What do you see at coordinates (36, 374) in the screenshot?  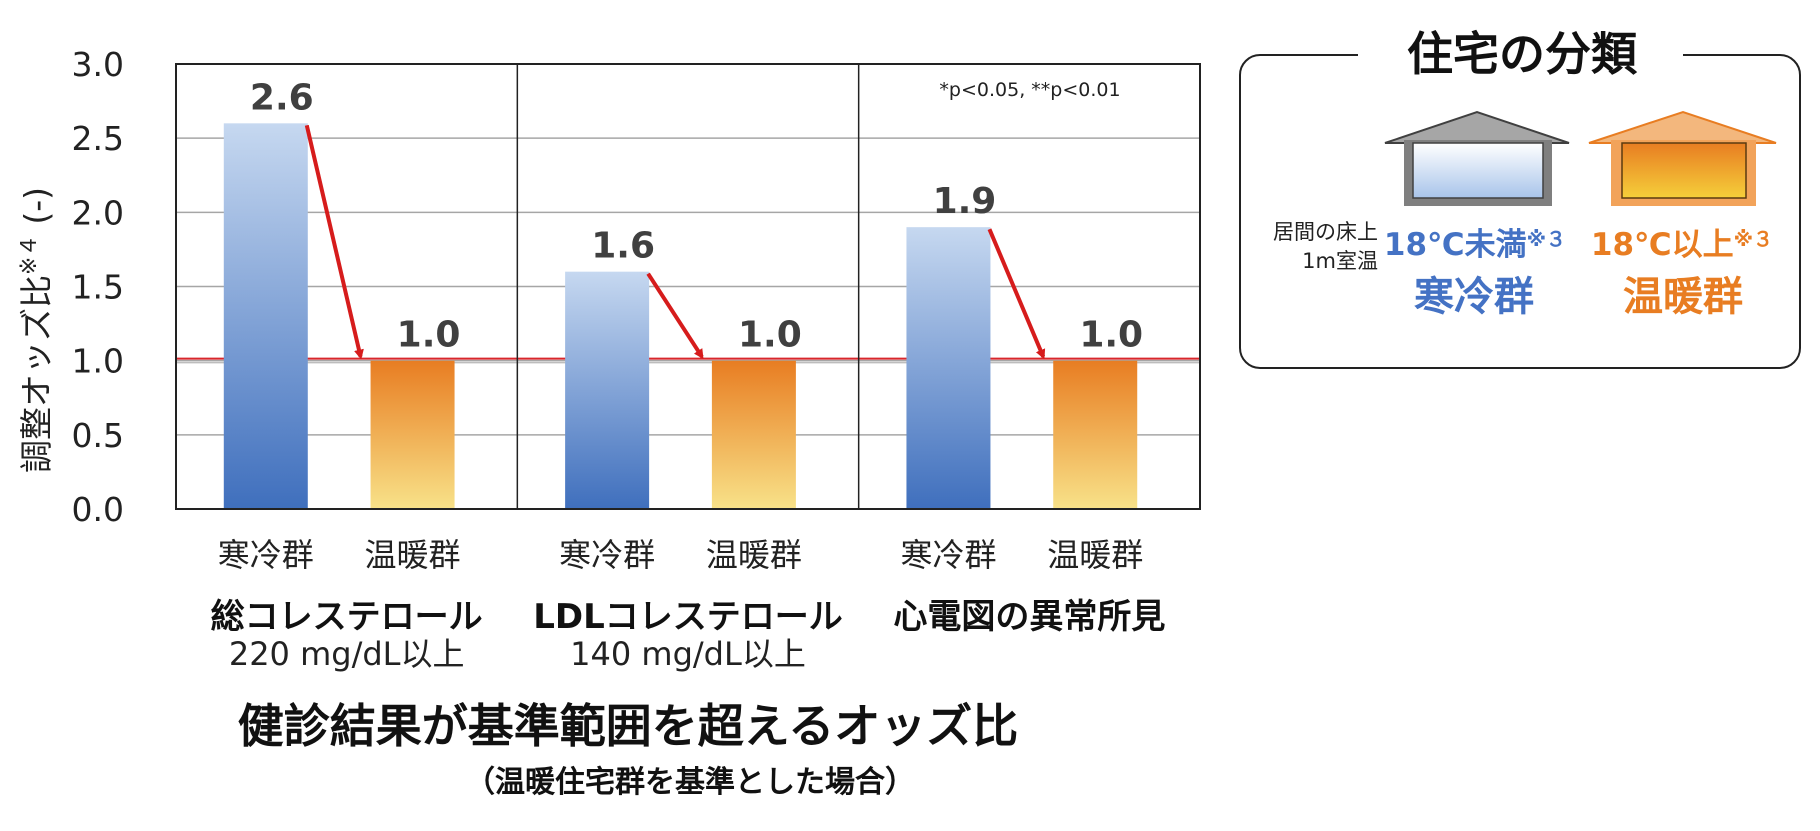 I see `y-axis-label-main: 調整オッズ比` at bounding box center [36, 374].